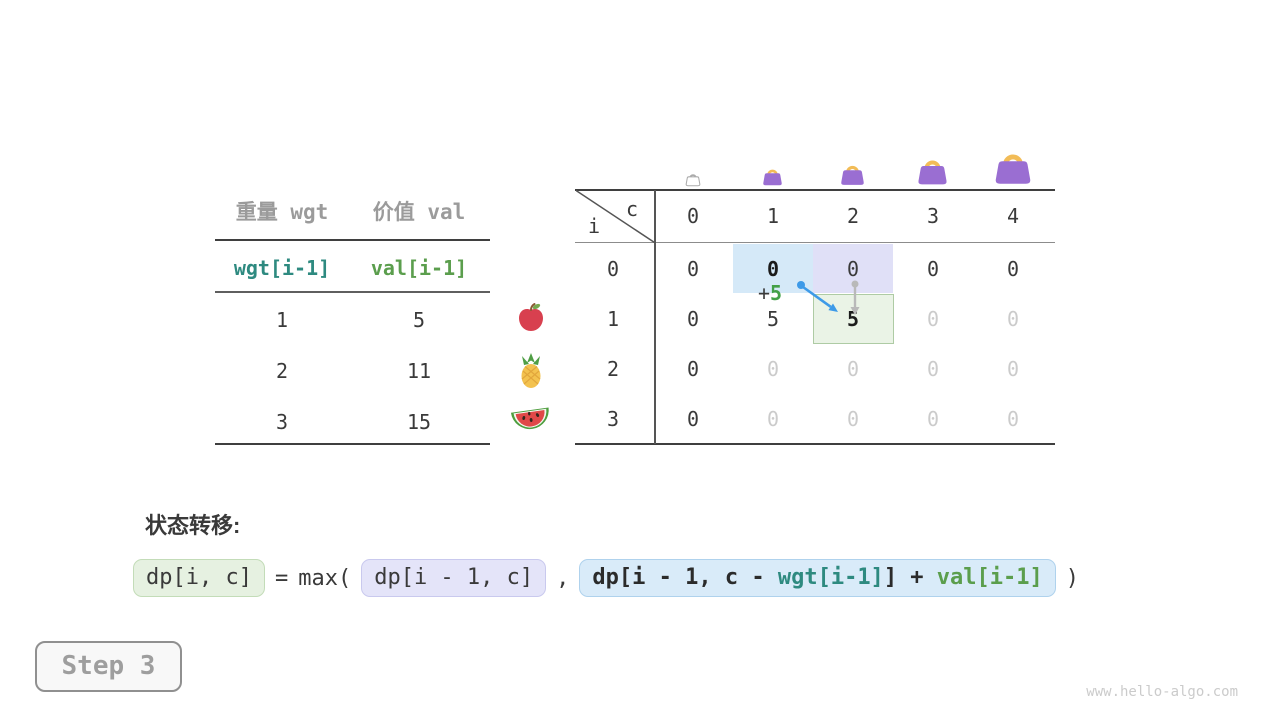 The width and height of the screenshot is (1280, 720). I want to click on dp-cell-2-0: 0, so click(693, 369).